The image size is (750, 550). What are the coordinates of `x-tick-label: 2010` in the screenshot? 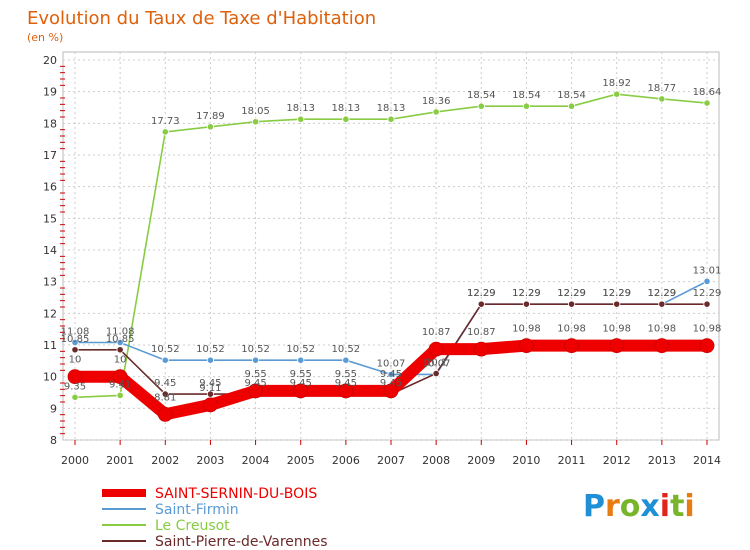 It's located at (526, 460).